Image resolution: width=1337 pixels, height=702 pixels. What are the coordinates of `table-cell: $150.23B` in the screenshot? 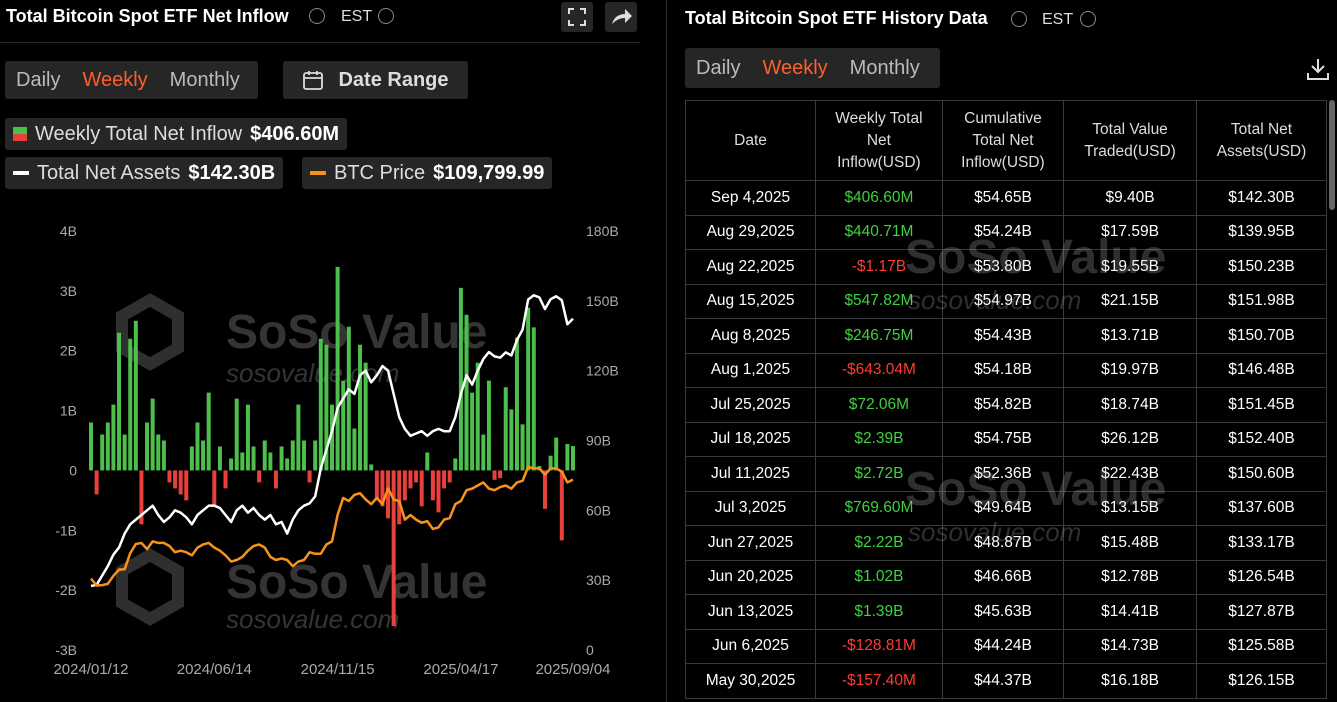 It's located at (1261, 267).